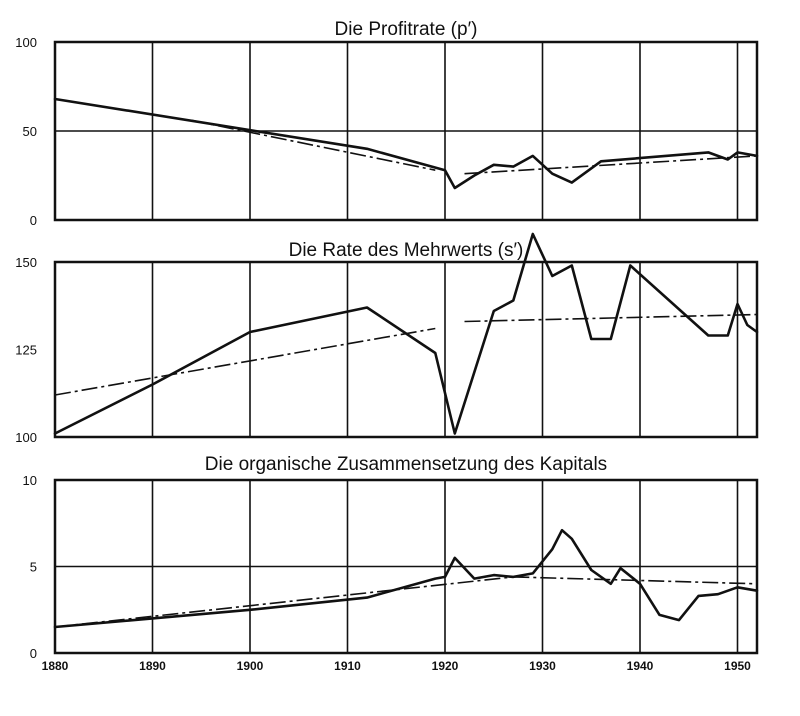  What do you see at coordinates (737, 666) in the screenshot?
I see `x-tick-label: 1950` at bounding box center [737, 666].